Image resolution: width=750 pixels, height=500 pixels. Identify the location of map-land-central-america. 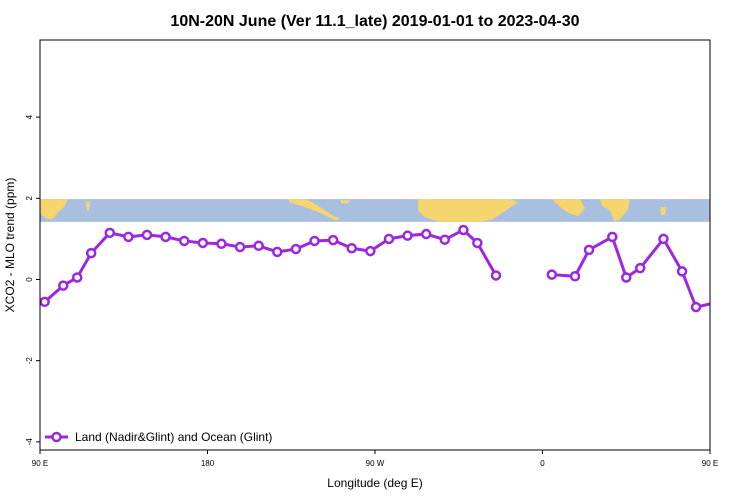
(314, 210).